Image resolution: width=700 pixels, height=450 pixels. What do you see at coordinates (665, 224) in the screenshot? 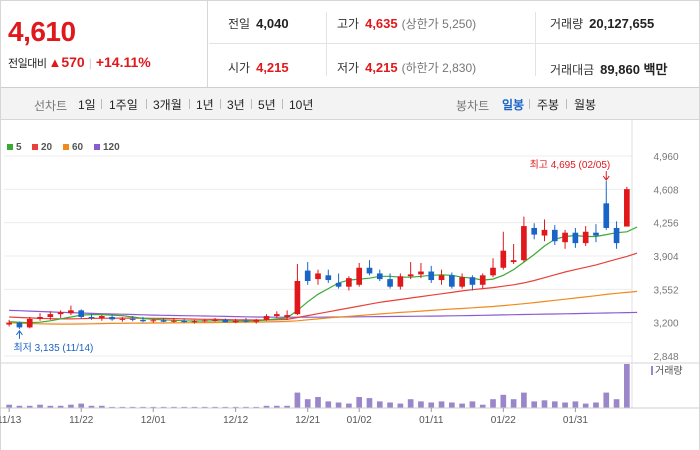
I see `y-tick-label: 4,256` at bounding box center [665, 224].